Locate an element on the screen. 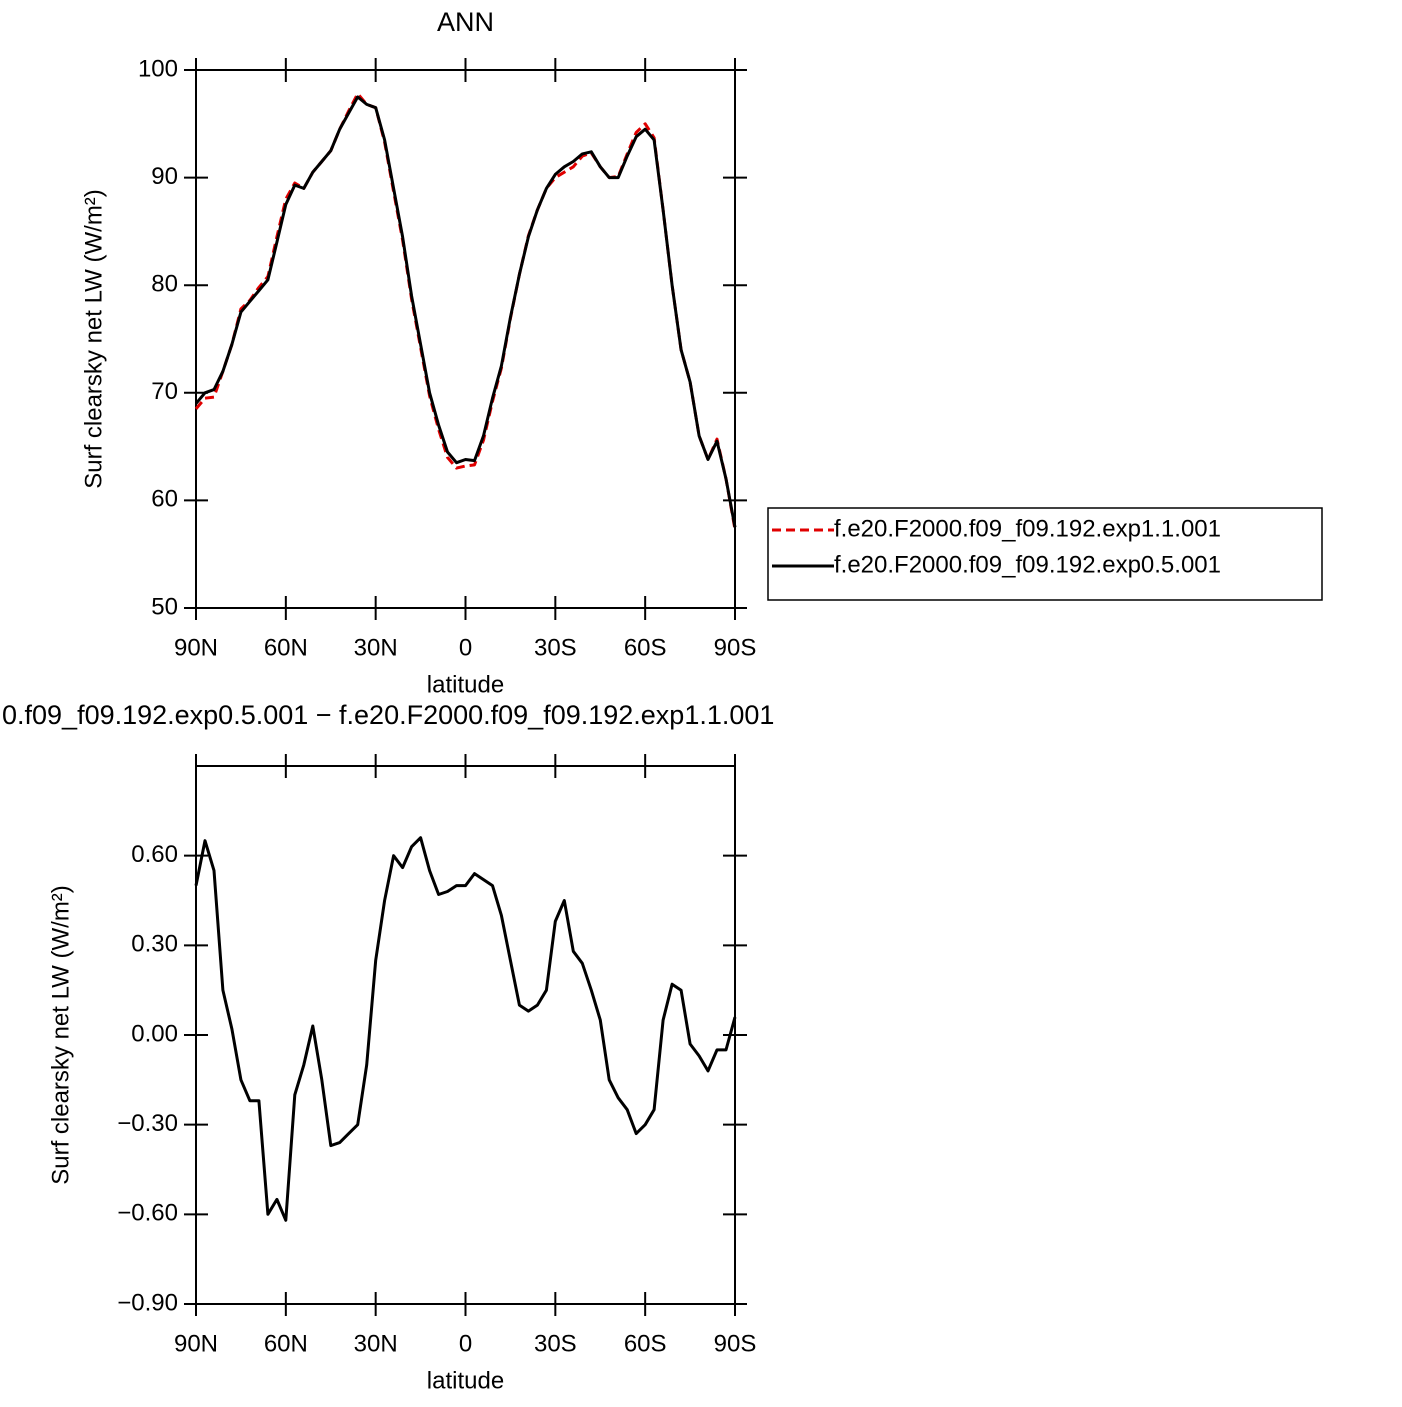 Image resolution: width=1402 pixels, height=1407 pixels. y-tick-label: 100 is located at coordinates (158, 68).